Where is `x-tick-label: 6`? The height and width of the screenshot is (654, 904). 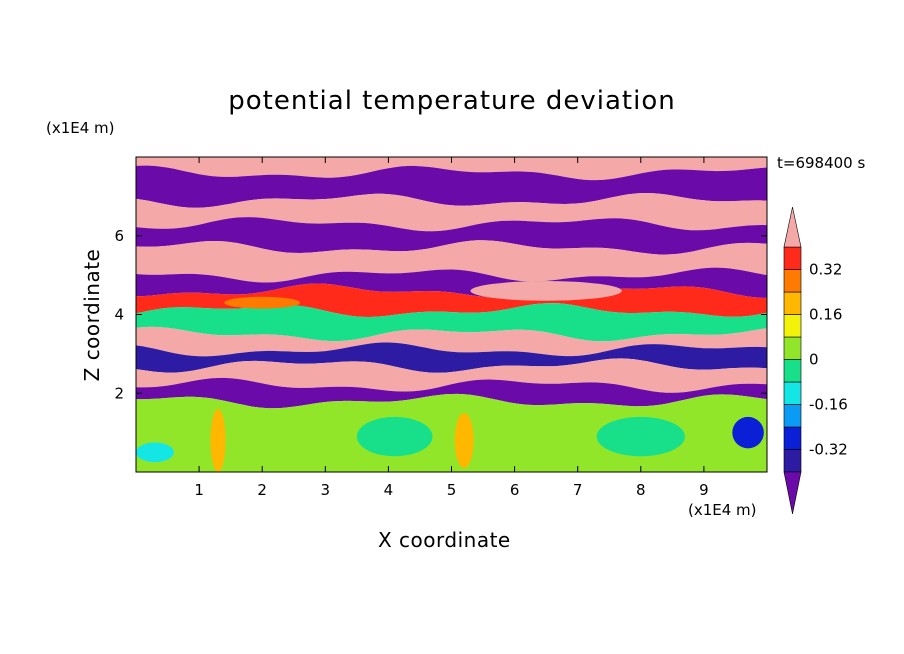
x-tick-label: 6 is located at coordinates (515, 490).